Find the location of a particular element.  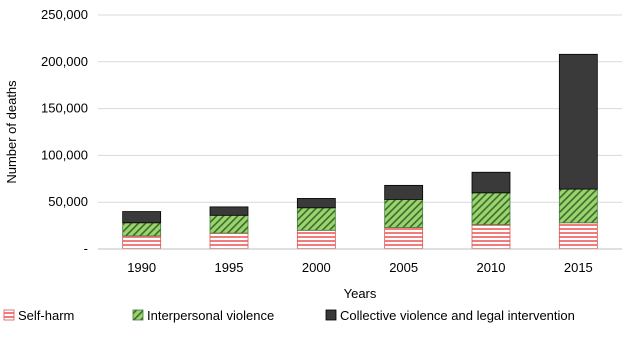

bar-segment-collective-violence-and-legal-intervention-1990 is located at coordinates (142, 217).